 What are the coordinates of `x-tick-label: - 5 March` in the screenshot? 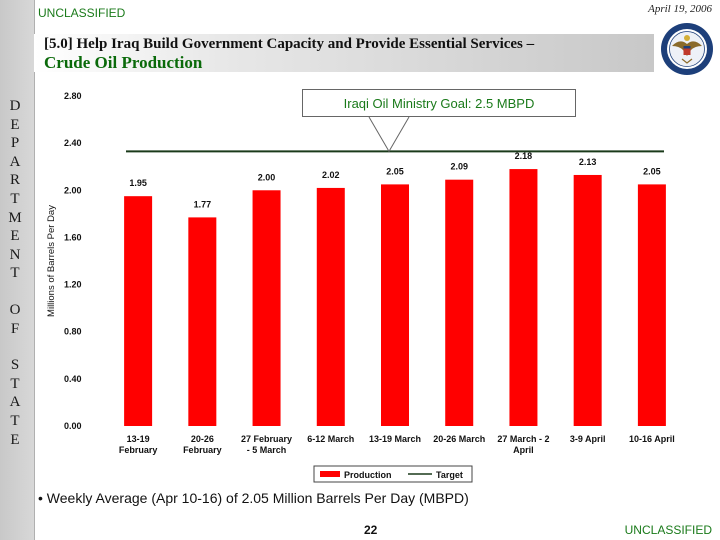 It's located at (267, 450).